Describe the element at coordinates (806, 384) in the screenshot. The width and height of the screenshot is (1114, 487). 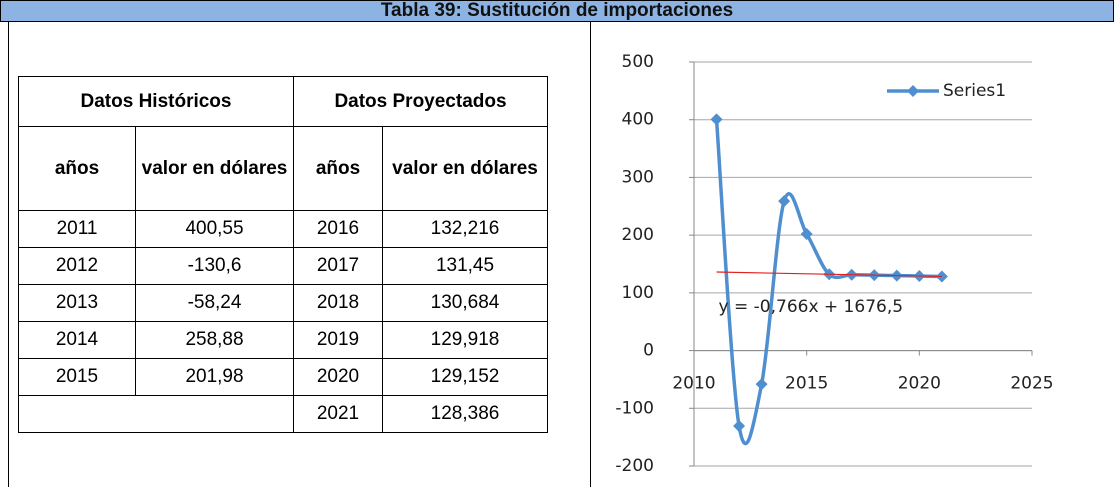
I see `x-tick-label: 2015` at that location.